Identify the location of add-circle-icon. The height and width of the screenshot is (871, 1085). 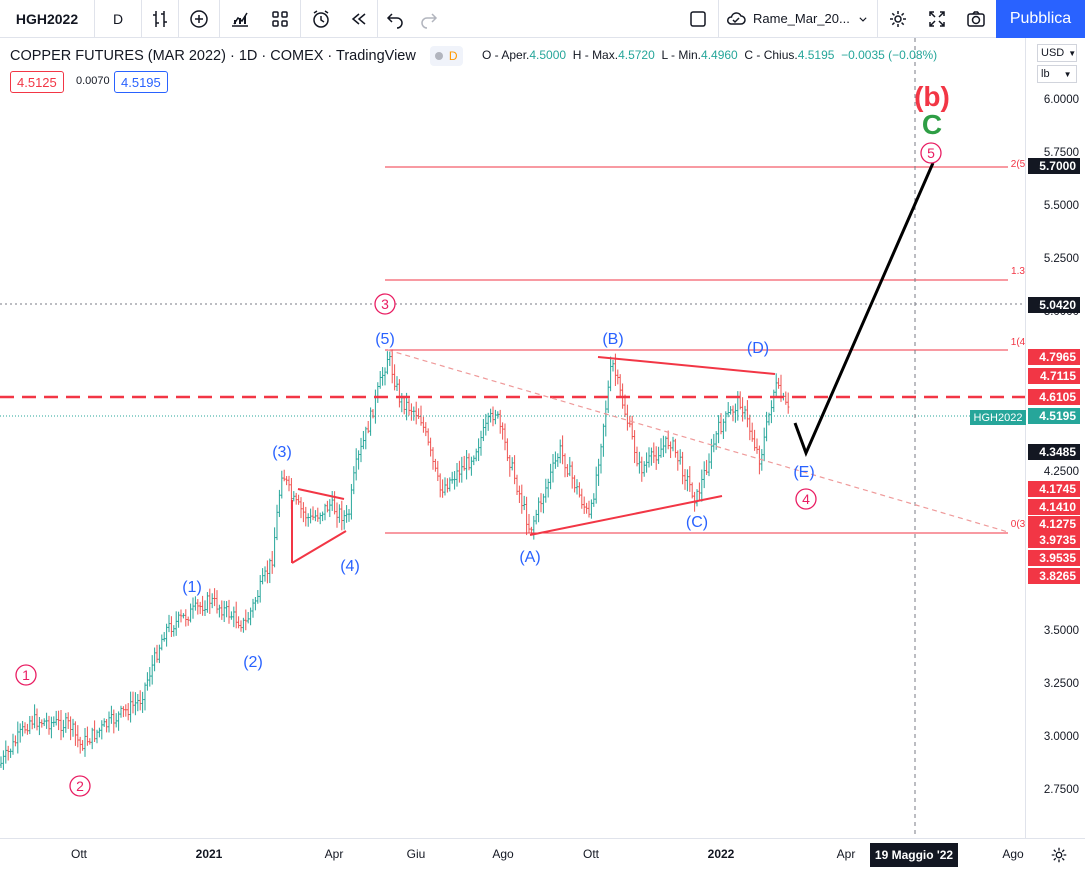
(199, 18).